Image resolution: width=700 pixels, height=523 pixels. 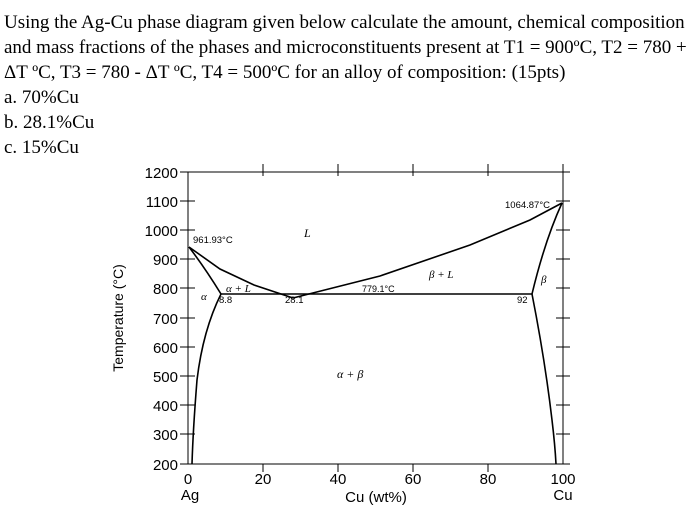 I want to click on option-a: a. 70%Cu, so click(x=41, y=97).